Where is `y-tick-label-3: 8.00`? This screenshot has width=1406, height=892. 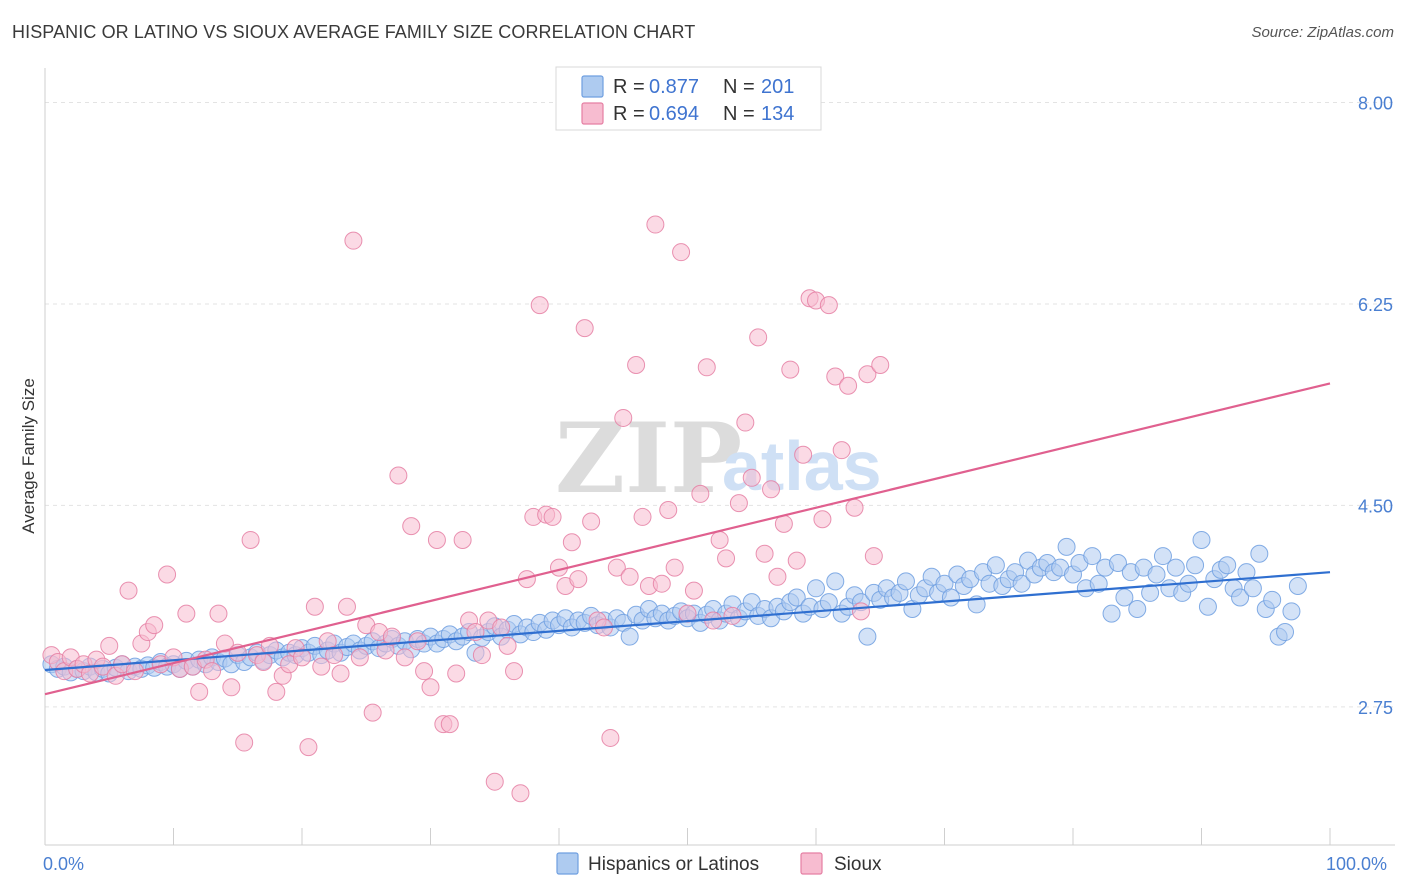
y-tick-label-3: 8.00 is located at coordinates (1375, 104).